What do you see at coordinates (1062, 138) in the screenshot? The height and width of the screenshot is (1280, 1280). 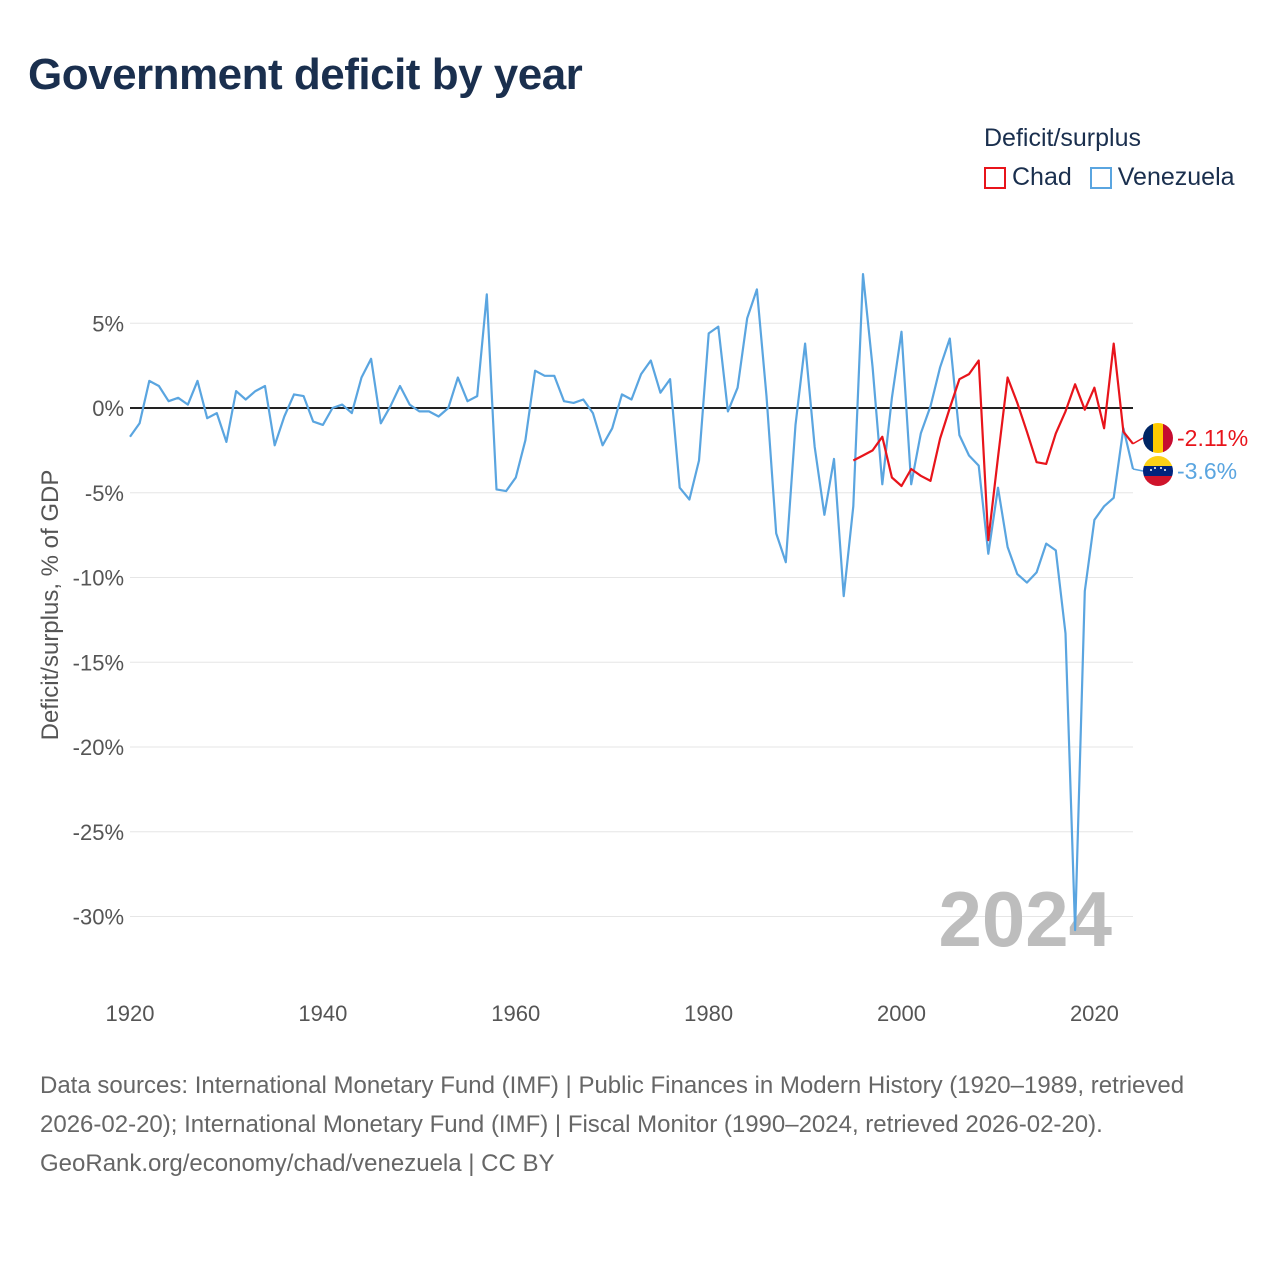 I see `legend-title: Deficit/surplus` at bounding box center [1062, 138].